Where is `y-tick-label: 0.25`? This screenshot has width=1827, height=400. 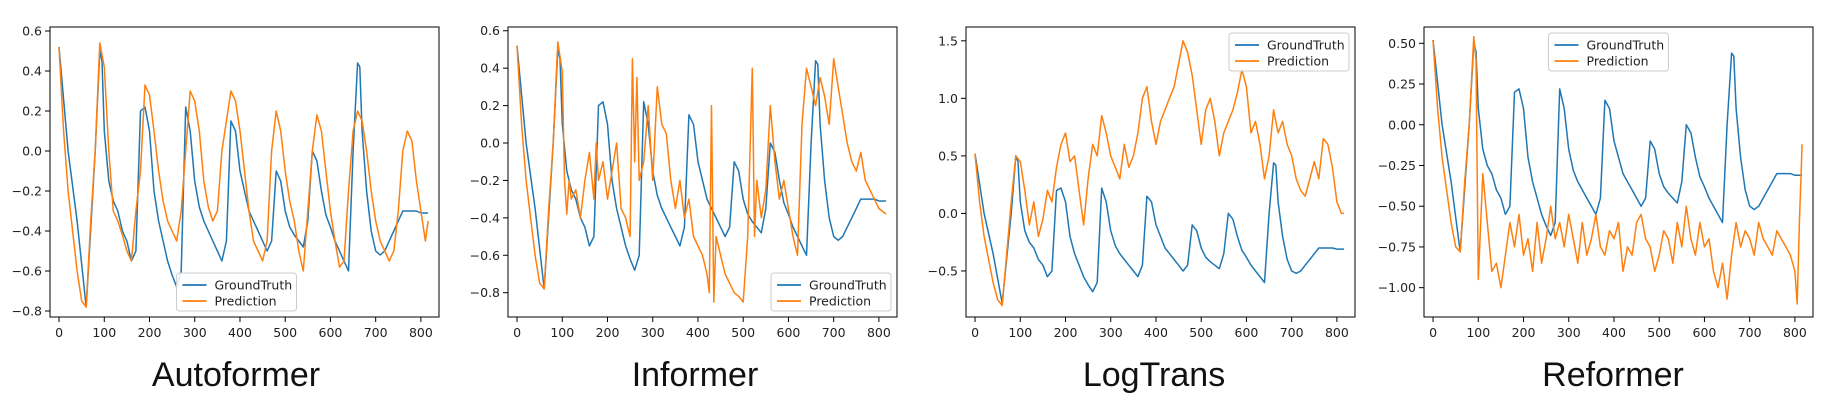
y-tick-label: 0.25 is located at coordinates (1402, 84).